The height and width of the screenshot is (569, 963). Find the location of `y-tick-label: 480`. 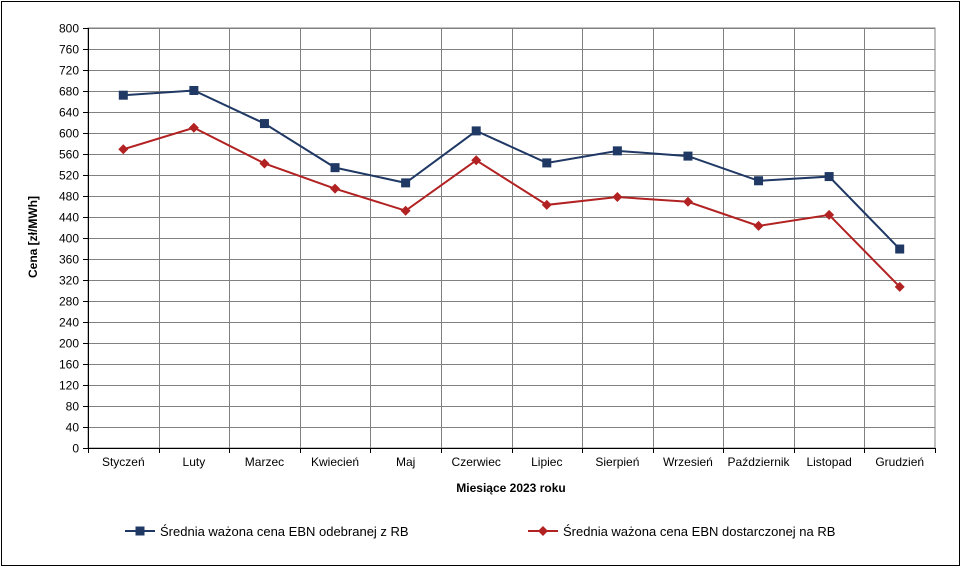

y-tick-label: 480 is located at coordinates (69, 197).